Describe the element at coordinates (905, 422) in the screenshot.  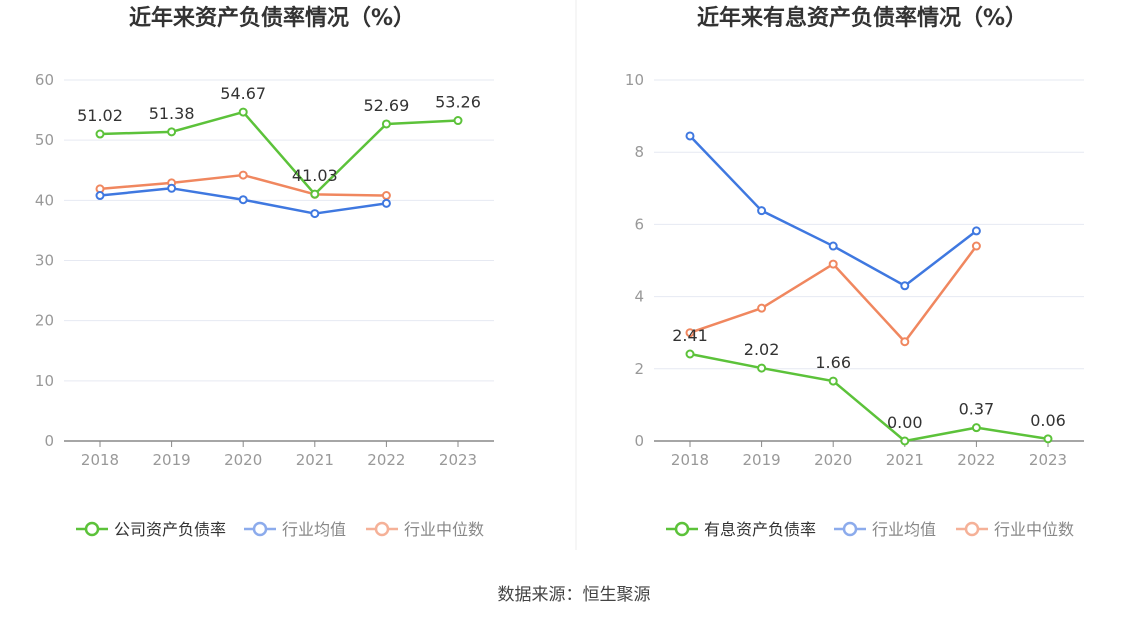
I see `data-label: 0.00` at that location.